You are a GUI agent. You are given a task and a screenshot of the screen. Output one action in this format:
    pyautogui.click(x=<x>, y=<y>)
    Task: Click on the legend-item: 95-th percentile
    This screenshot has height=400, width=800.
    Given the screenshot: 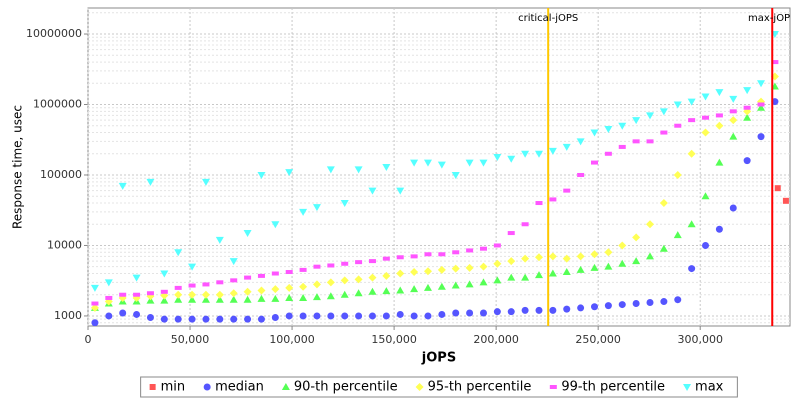 What is the action you would take?
    pyautogui.click(x=473, y=387)
    